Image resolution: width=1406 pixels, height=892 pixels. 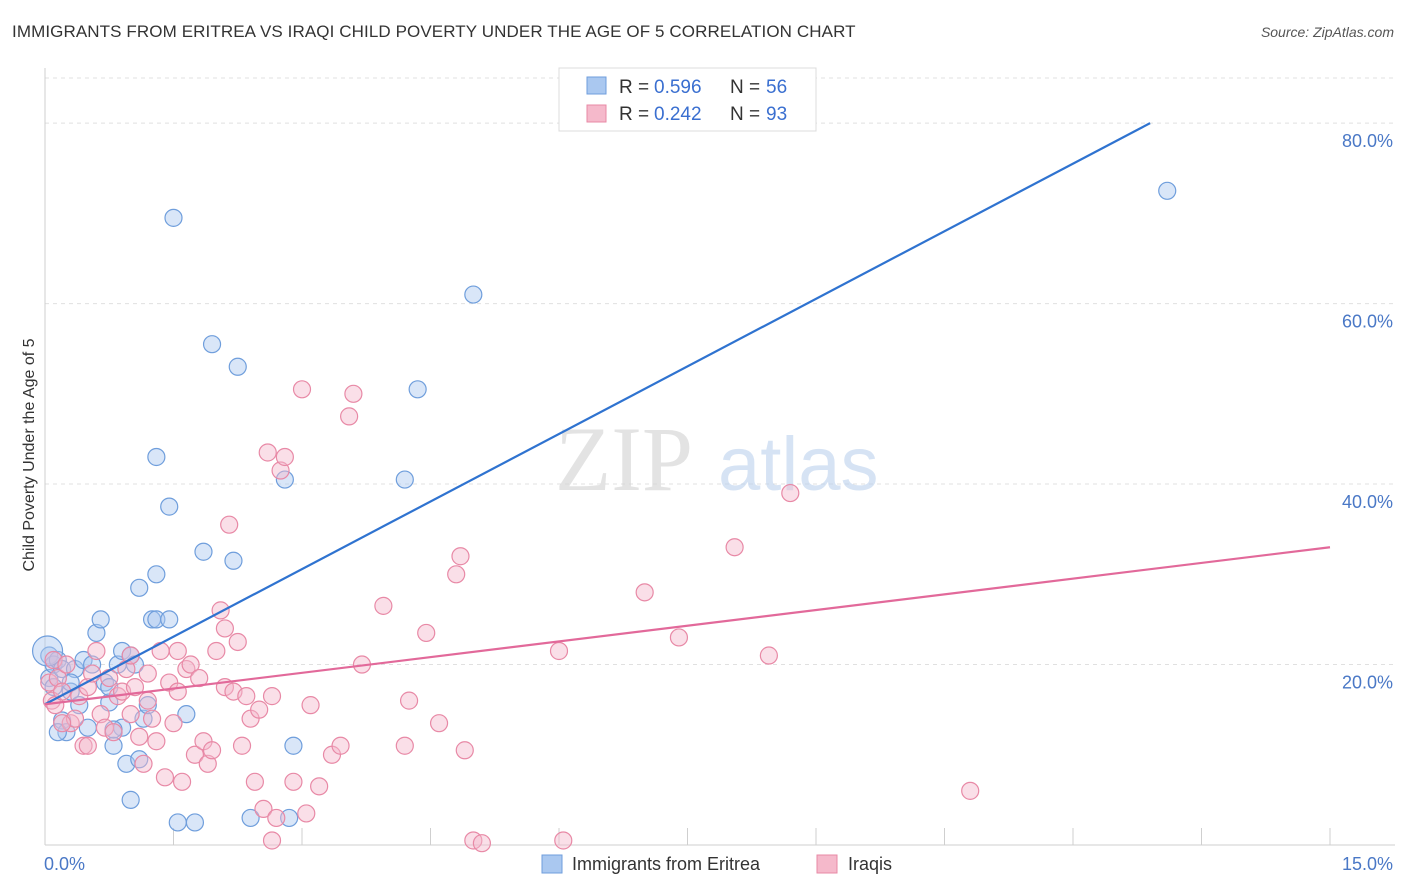 What do you see at coordinates (827, 864) in the screenshot?
I see `bottom-legend-swatch-pink` at bounding box center [827, 864].